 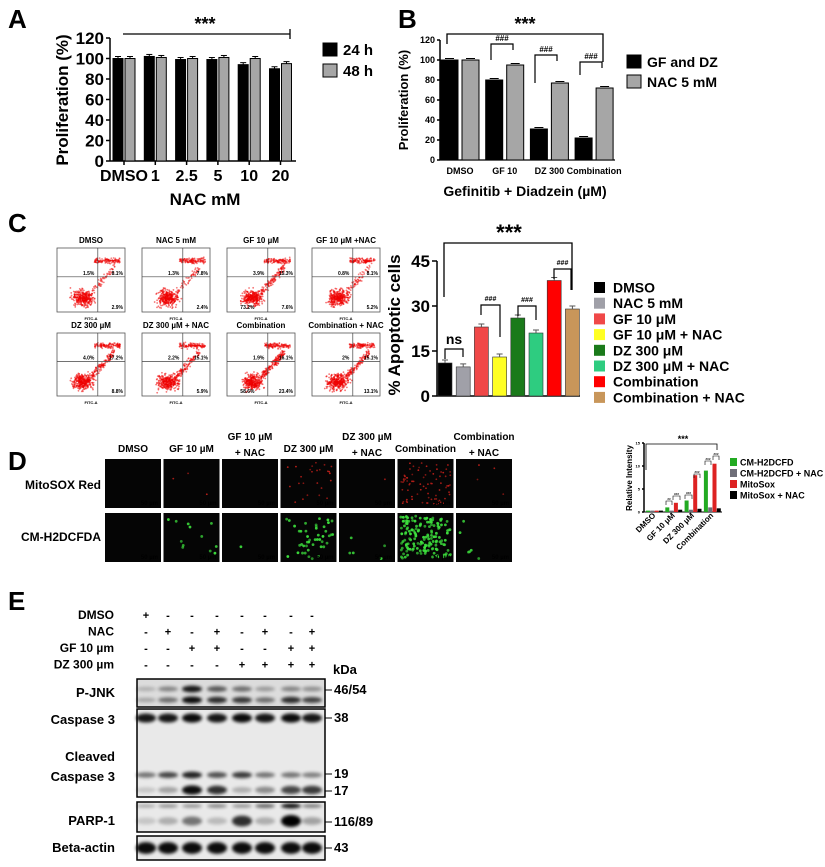 I want to click on flow-plot-title: GF 10 µM +NAC, so click(x=346, y=240).